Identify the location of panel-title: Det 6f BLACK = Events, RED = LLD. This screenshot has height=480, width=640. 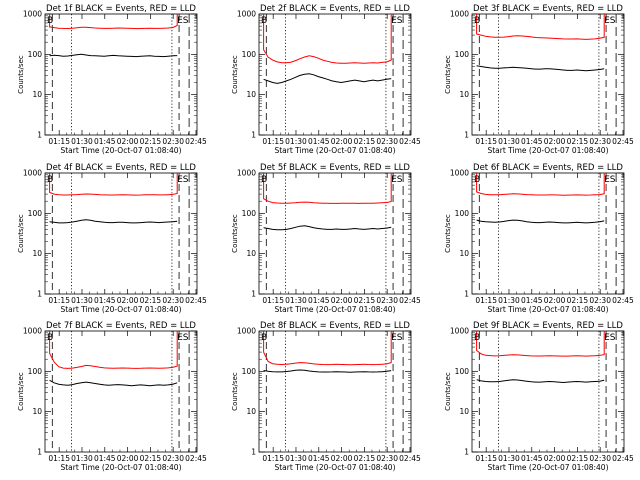
(548, 168).